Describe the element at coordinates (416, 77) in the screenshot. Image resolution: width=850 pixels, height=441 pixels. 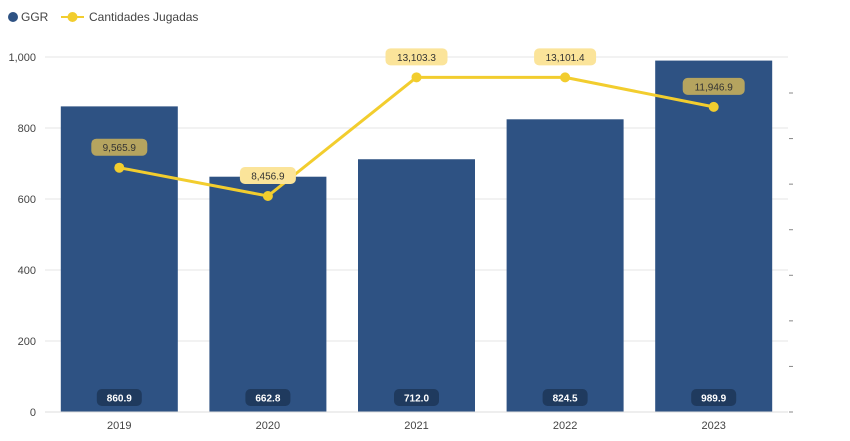
I see `cantidades-point-2021` at that location.